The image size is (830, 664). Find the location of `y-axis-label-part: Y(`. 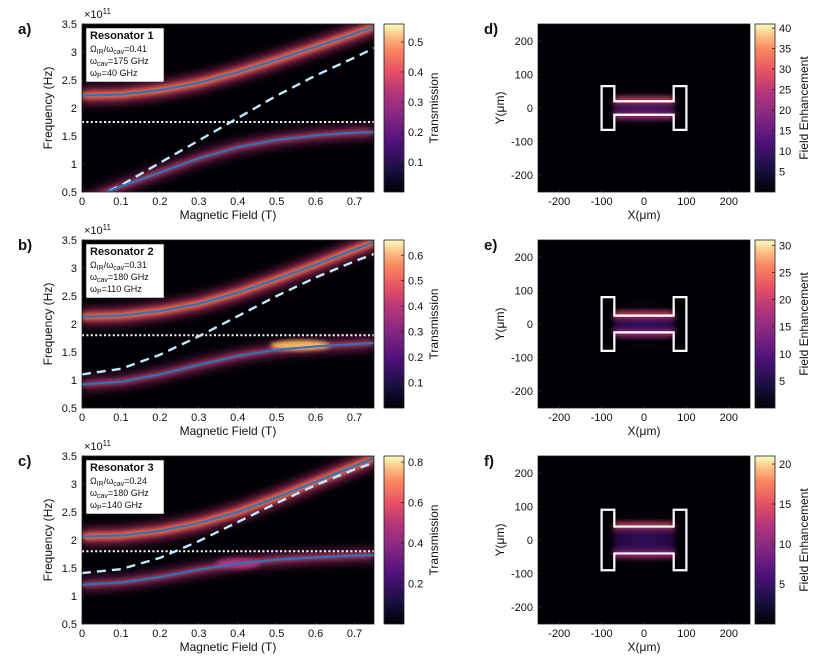

y-axis-label-part: Y( is located at coordinates (500, 118).